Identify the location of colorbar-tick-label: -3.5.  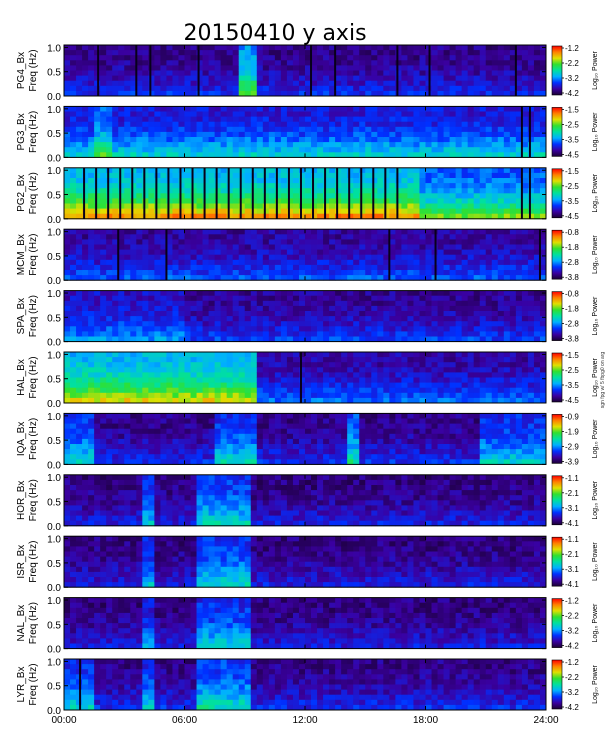
(572, 139).